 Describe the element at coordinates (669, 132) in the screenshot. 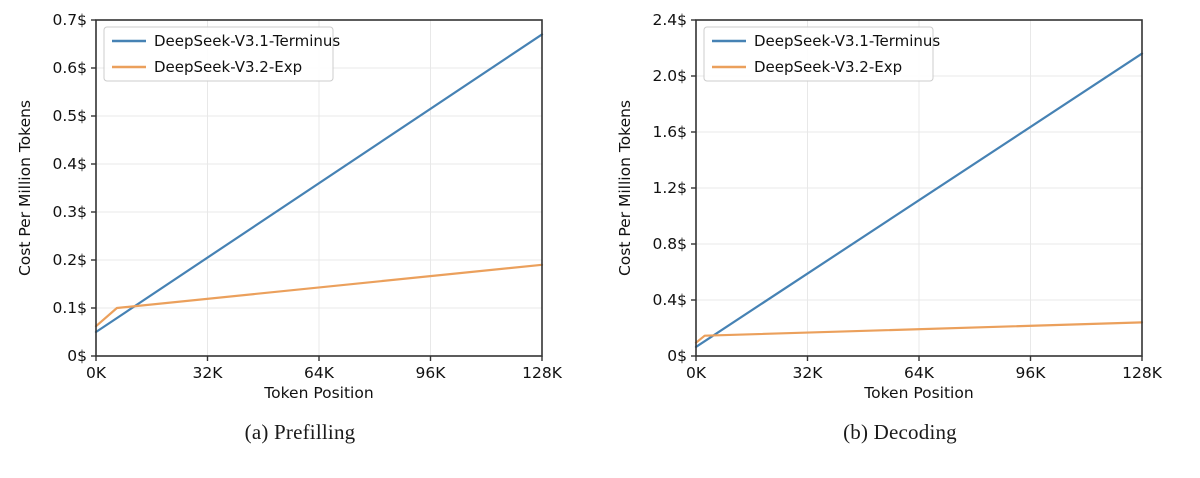

I see `y-tick-label: 1.6$` at that location.